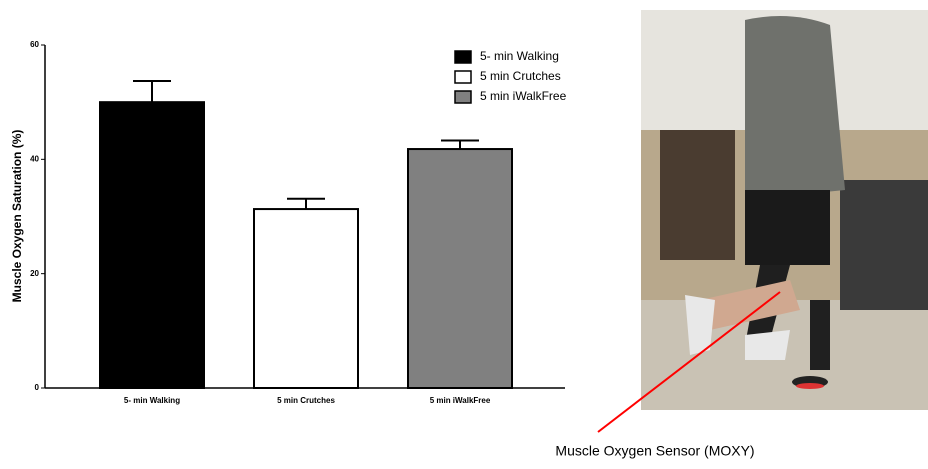 The height and width of the screenshot is (469, 928). Describe the element at coordinates (152, 400) in the screenshot. I see `x-tick-label: 5- min Walking` at that location.